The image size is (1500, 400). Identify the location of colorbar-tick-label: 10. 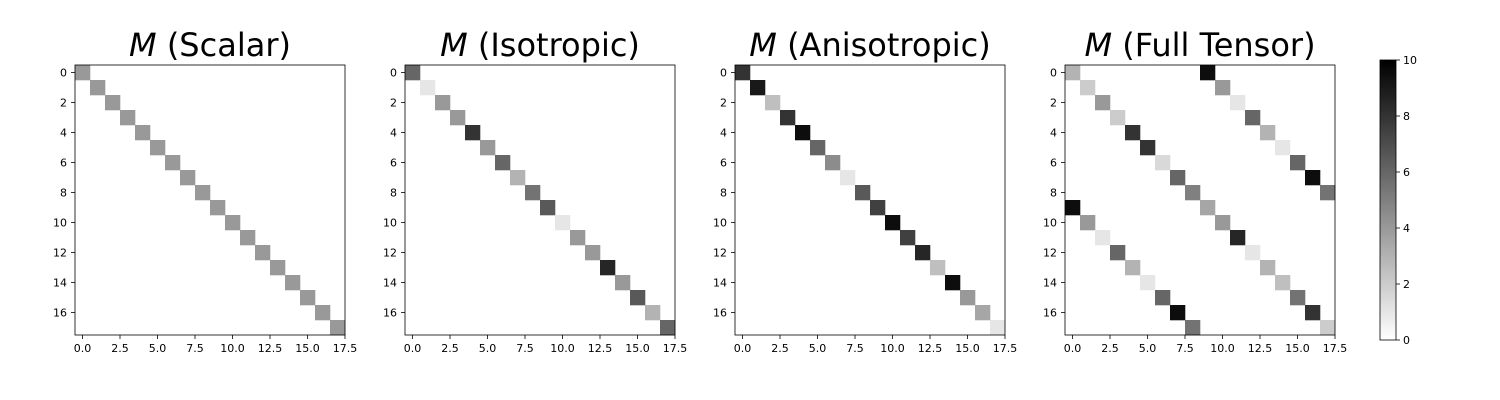
(1410, 60).